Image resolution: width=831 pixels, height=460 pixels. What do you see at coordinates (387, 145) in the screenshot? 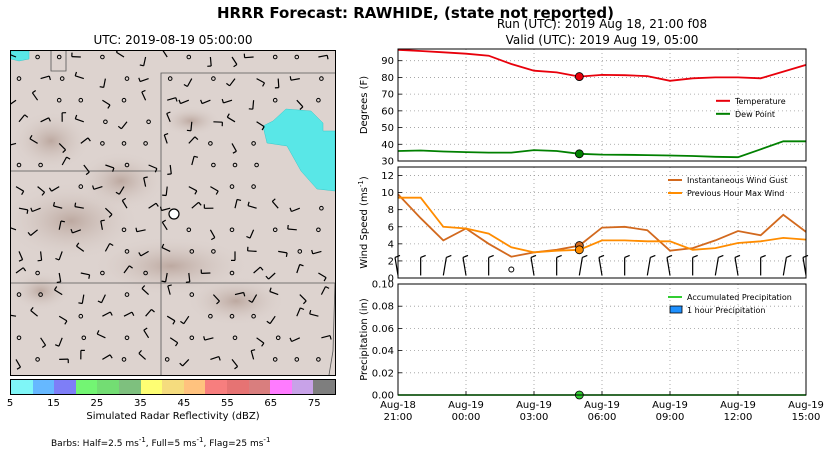
I see `y-tick-label: 40` at bounding box center [387, 145].